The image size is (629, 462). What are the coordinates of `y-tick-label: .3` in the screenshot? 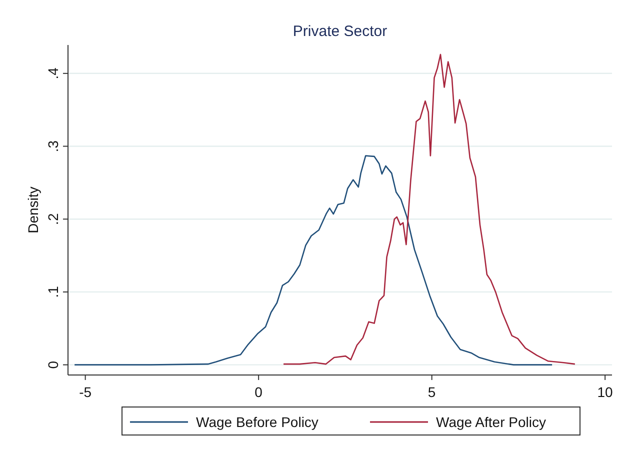 It's located at (53, 146).